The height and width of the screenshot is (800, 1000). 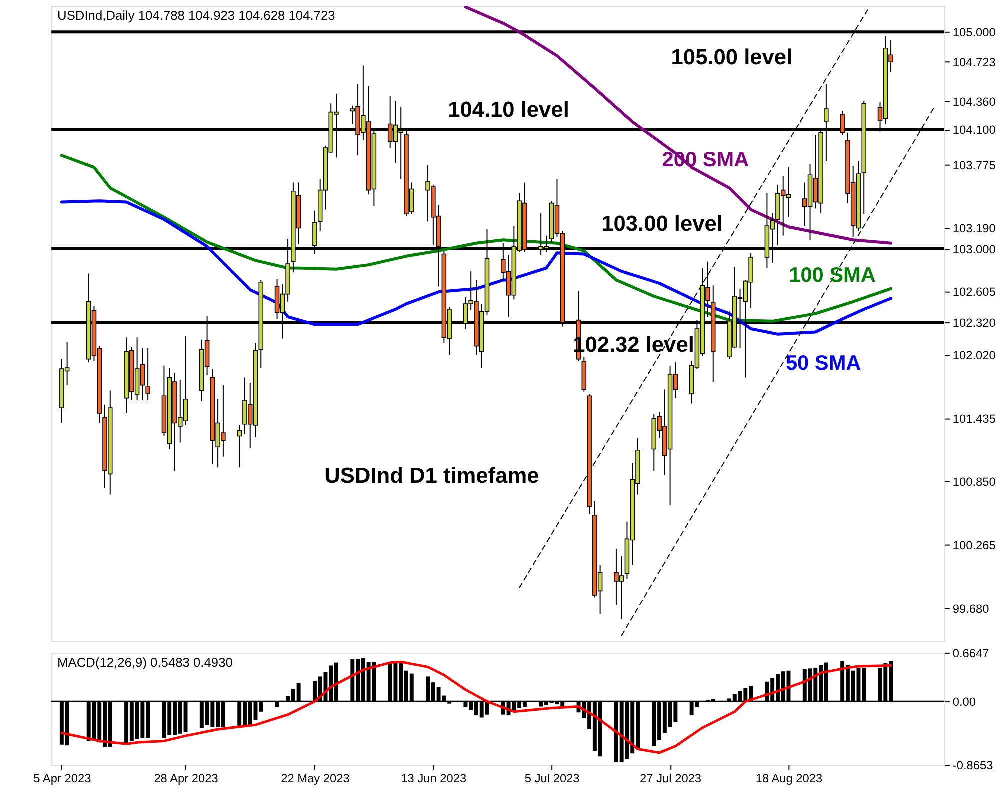 I want to click on y-tick-label: 103.190, so click(x=974, y=229).